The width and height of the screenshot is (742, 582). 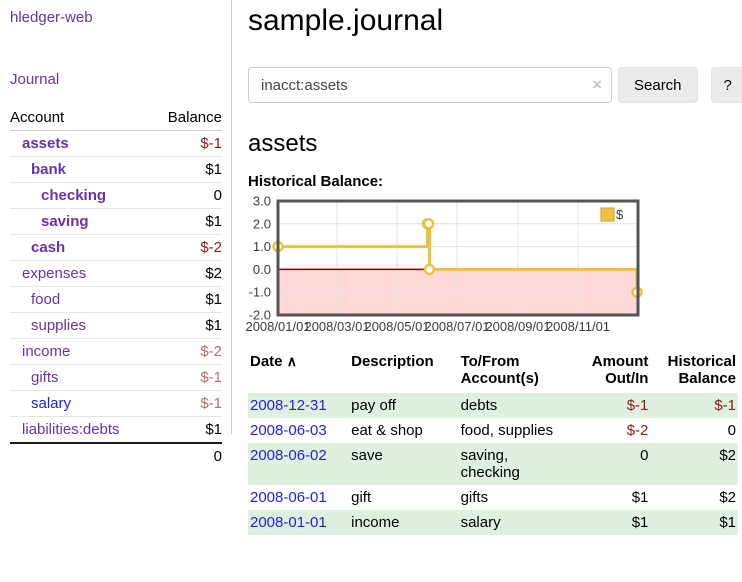 What do you see at coordinates (262, 246) in the screenshot?
I see `y-tick-label: 1.0` at bounding box center [262, 246].